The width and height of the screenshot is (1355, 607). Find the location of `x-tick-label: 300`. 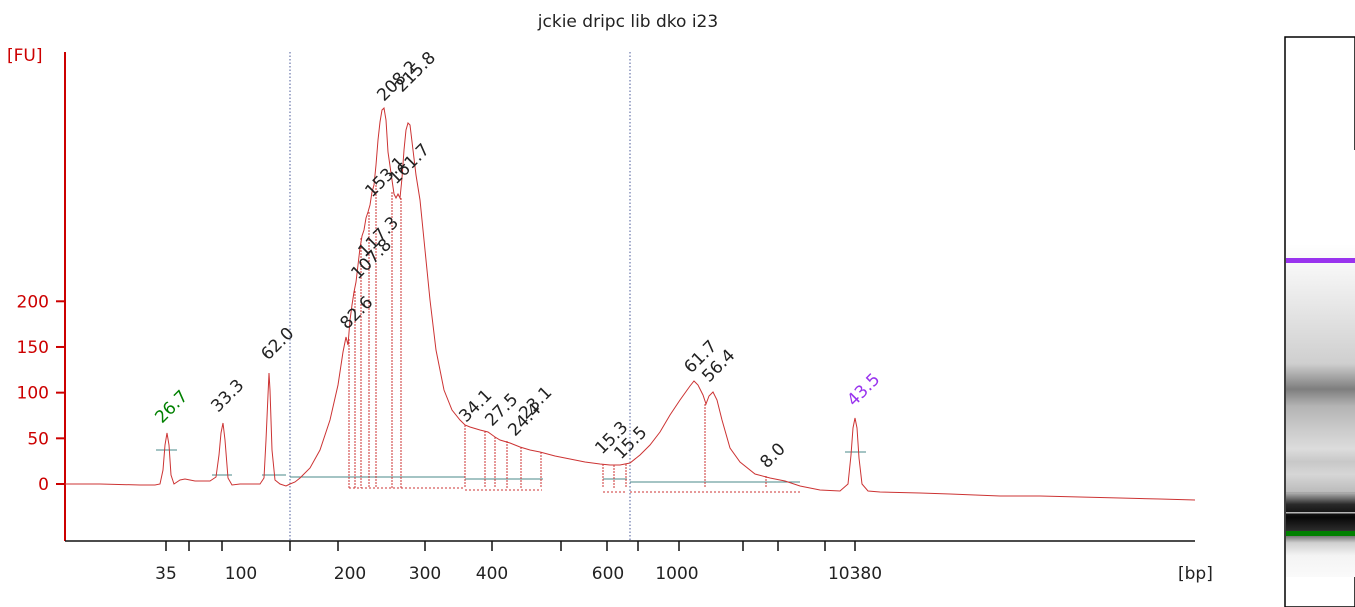

x-tick-label: 300 is located at coordinates (425, 574).